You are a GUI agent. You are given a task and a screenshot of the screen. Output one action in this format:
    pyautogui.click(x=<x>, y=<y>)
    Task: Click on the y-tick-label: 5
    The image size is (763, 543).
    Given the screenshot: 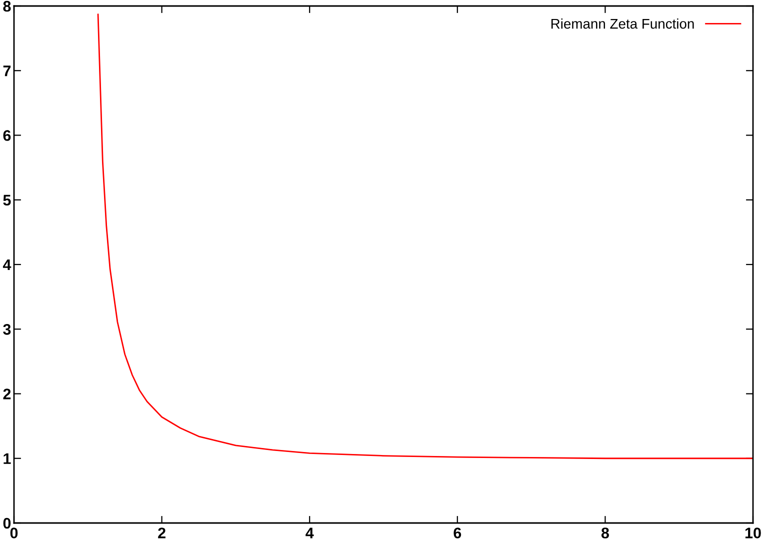 What is the action you would take?
    pyautogui.click(x=7, y=200)
    